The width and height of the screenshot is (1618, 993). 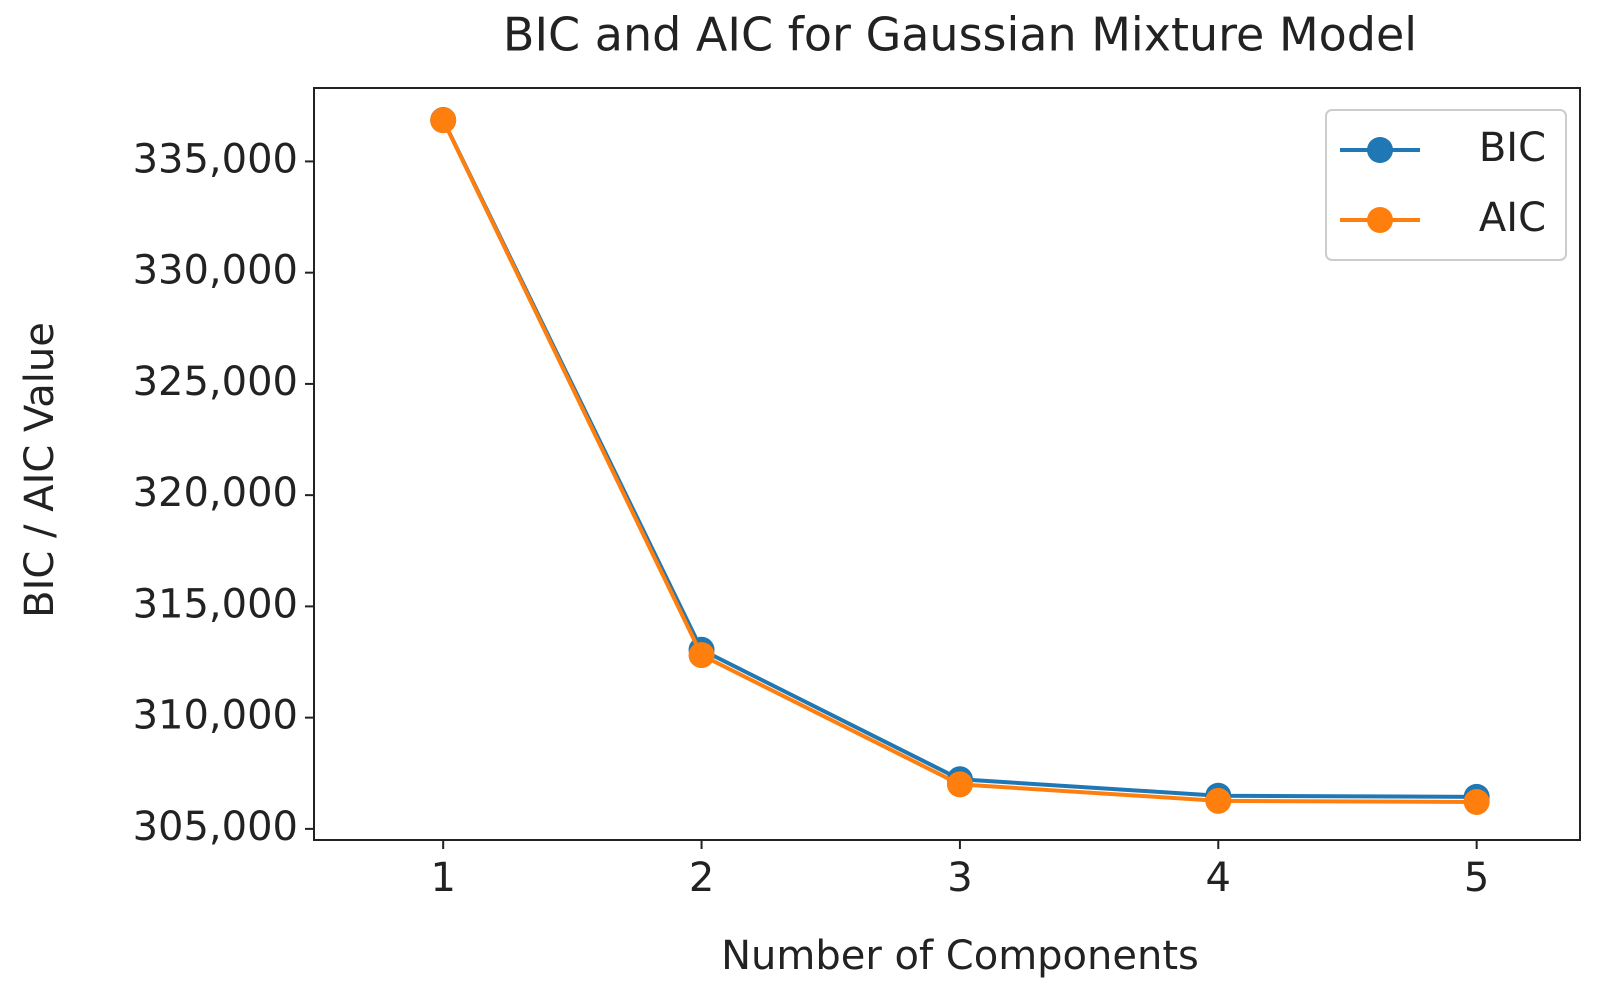 What do you see at coordinates (215, 382) in the screenshot?
I see `y-tick-label: 325,000` at bounding box center [215, 382].